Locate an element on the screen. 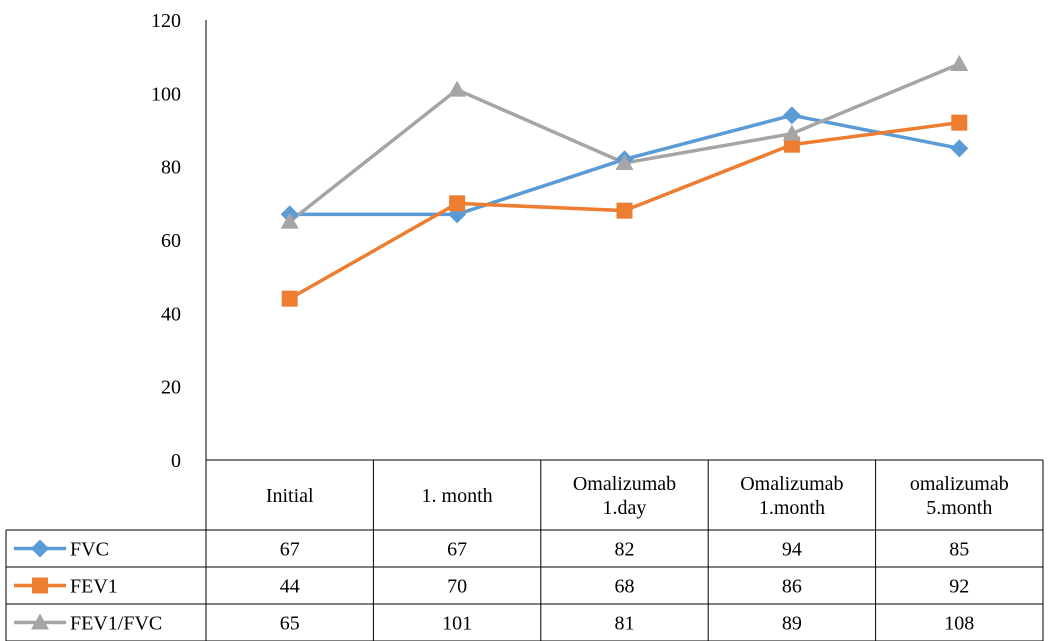  table-cell-value: 94 is located at coordinates (792, 550).